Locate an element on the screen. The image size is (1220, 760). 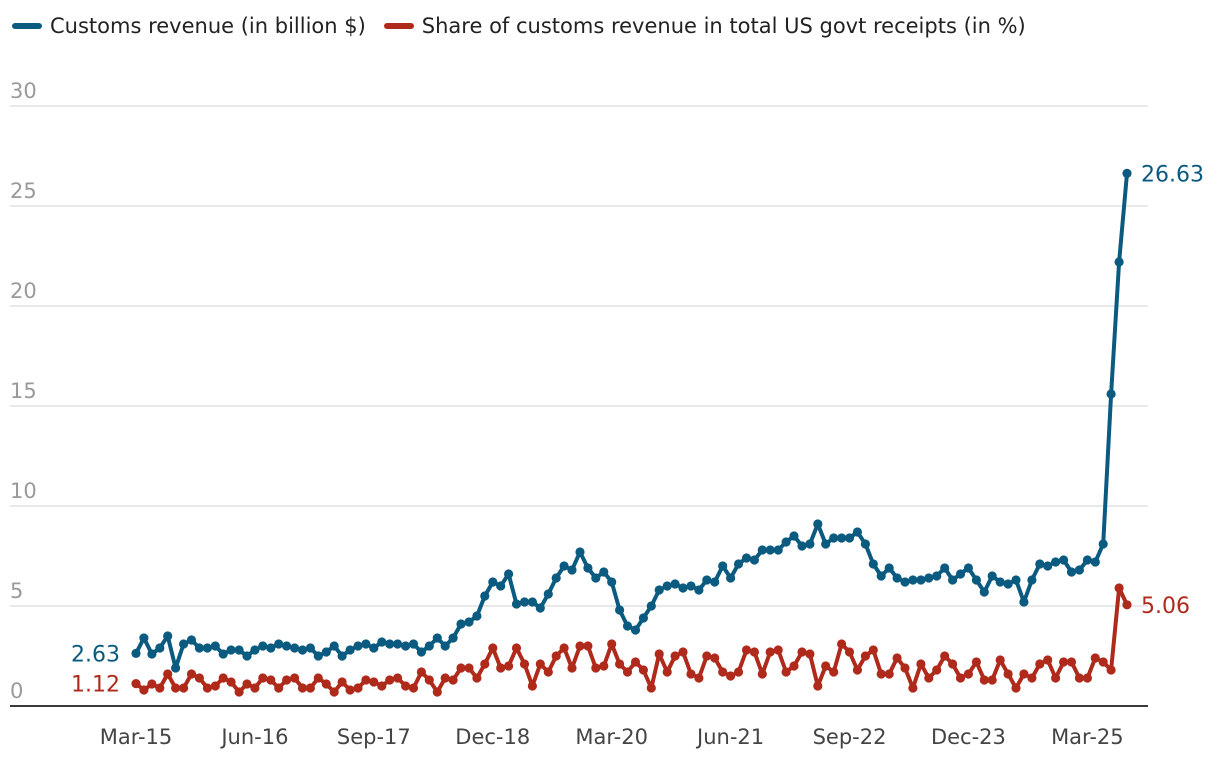
start-value-label: 1.12 is located at coordinates (95, 685).